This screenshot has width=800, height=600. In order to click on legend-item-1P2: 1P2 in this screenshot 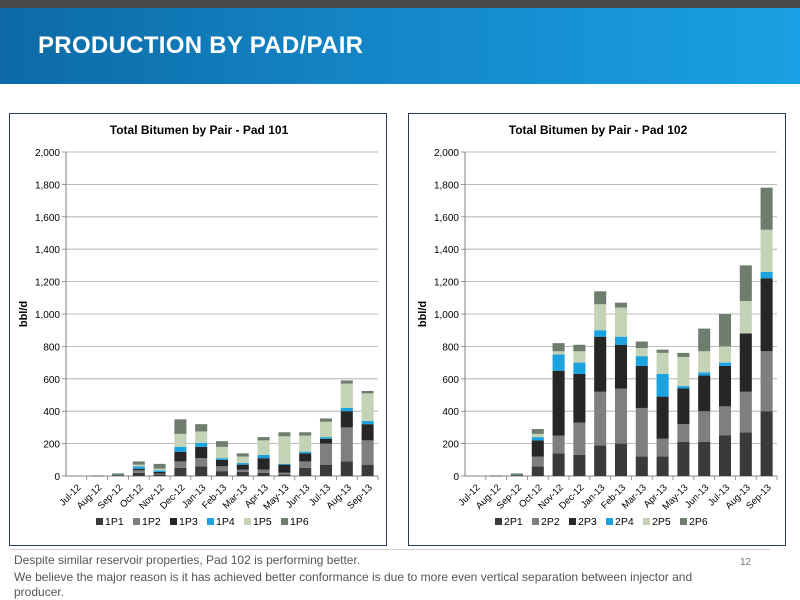, I will do `click(147, 522)`.